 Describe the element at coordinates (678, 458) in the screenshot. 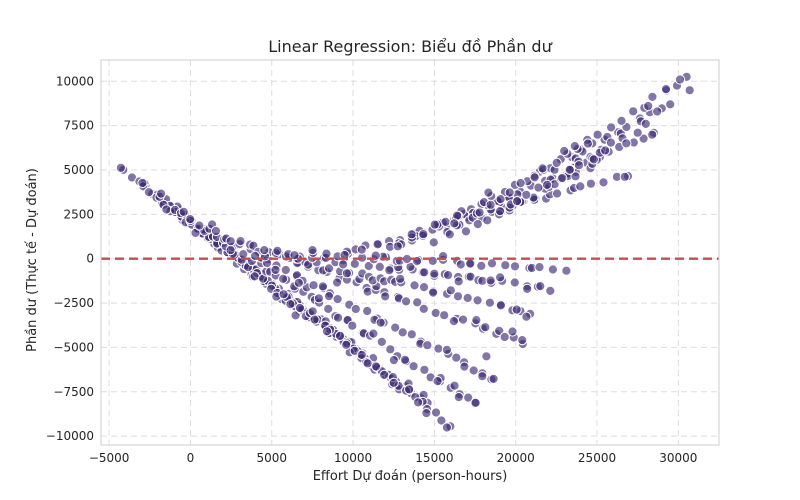

I see `x-tick-label: 30000` at that location.